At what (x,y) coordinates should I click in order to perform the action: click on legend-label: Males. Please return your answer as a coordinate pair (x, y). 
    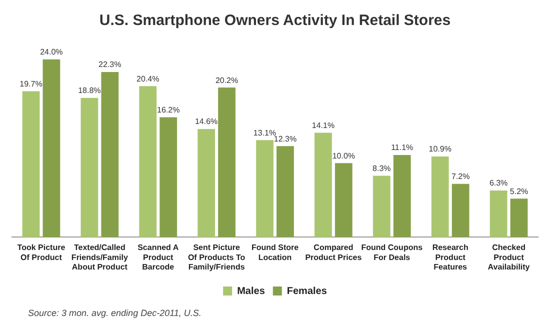
    Looking at the image, I should click on (251, 291).